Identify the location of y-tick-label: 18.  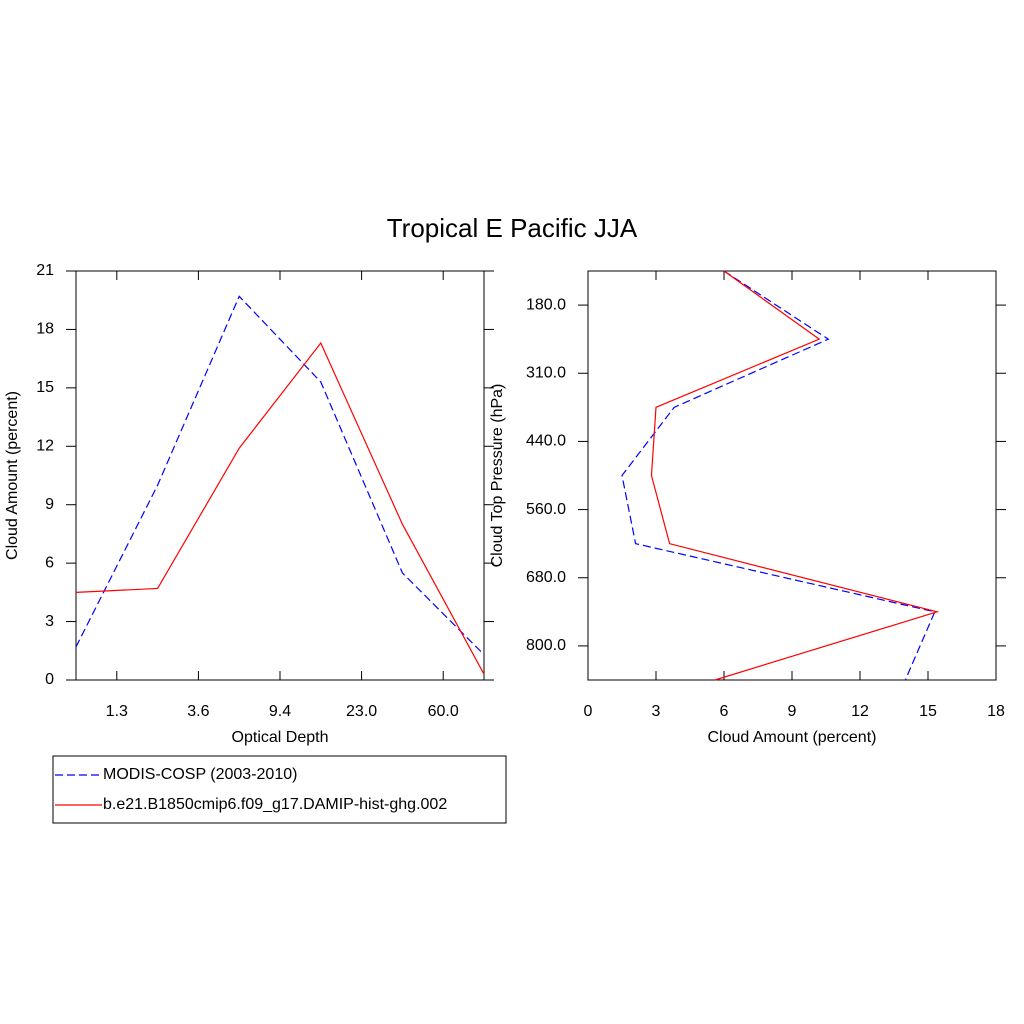
(45, 329).